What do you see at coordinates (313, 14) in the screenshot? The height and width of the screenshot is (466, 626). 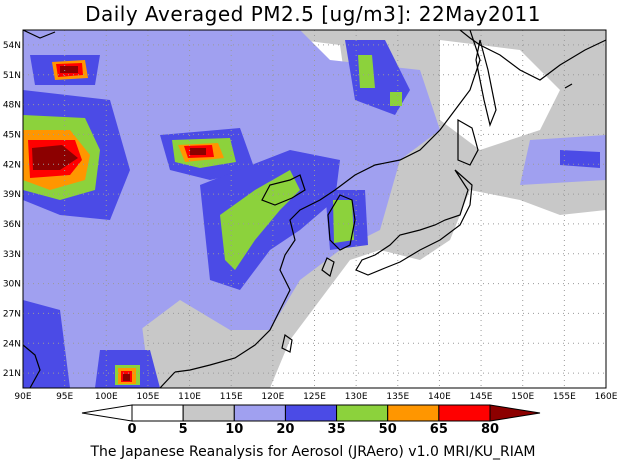 I see `map-title: Daily Averaged PM2.5 [ug/m3]: 22May2011` at bounding box center [313, 14].